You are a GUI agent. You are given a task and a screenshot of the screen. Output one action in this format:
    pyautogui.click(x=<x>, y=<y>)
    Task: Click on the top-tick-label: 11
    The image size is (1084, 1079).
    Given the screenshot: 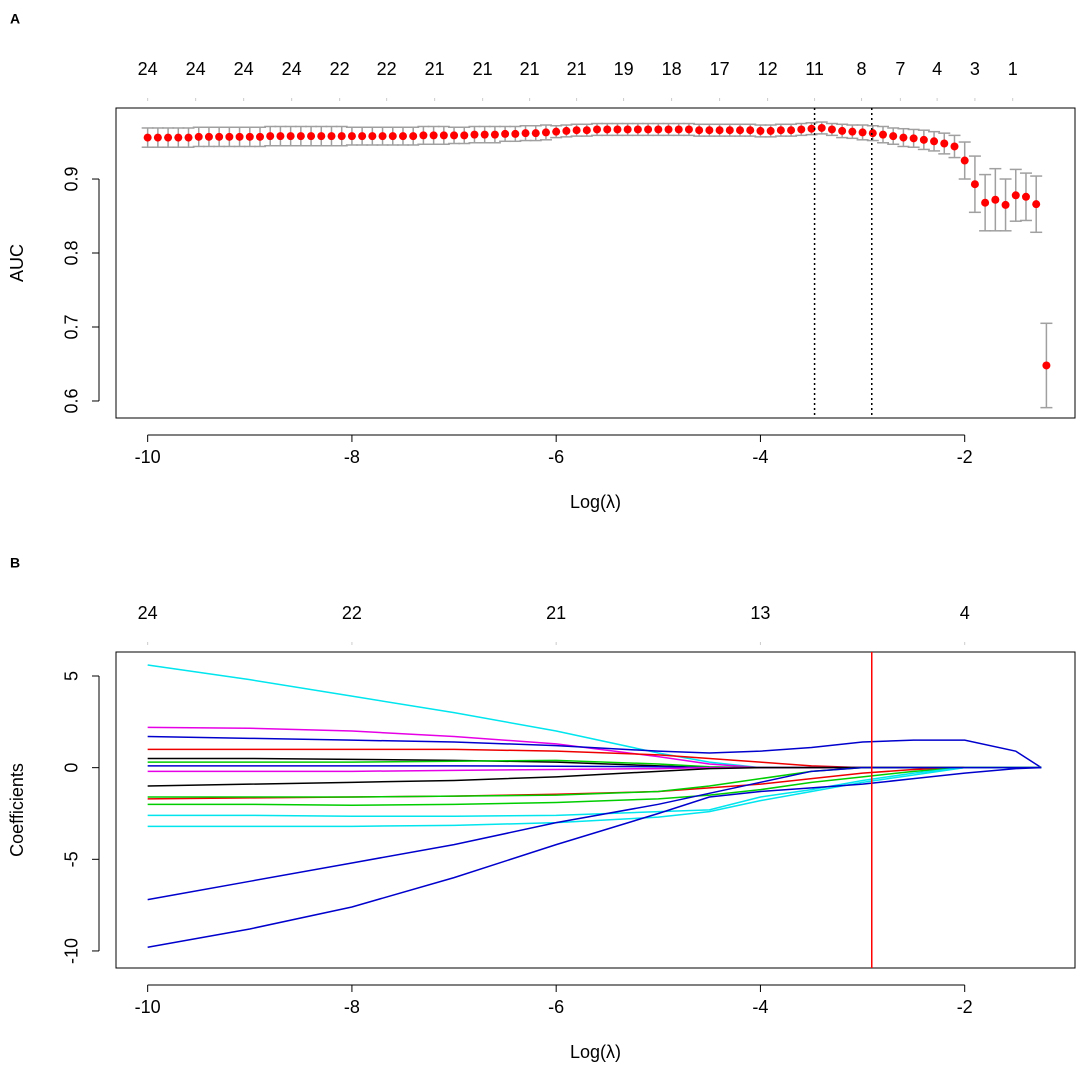 What is the action you would take?
    pyautogui.click(x=814, y=69)
    